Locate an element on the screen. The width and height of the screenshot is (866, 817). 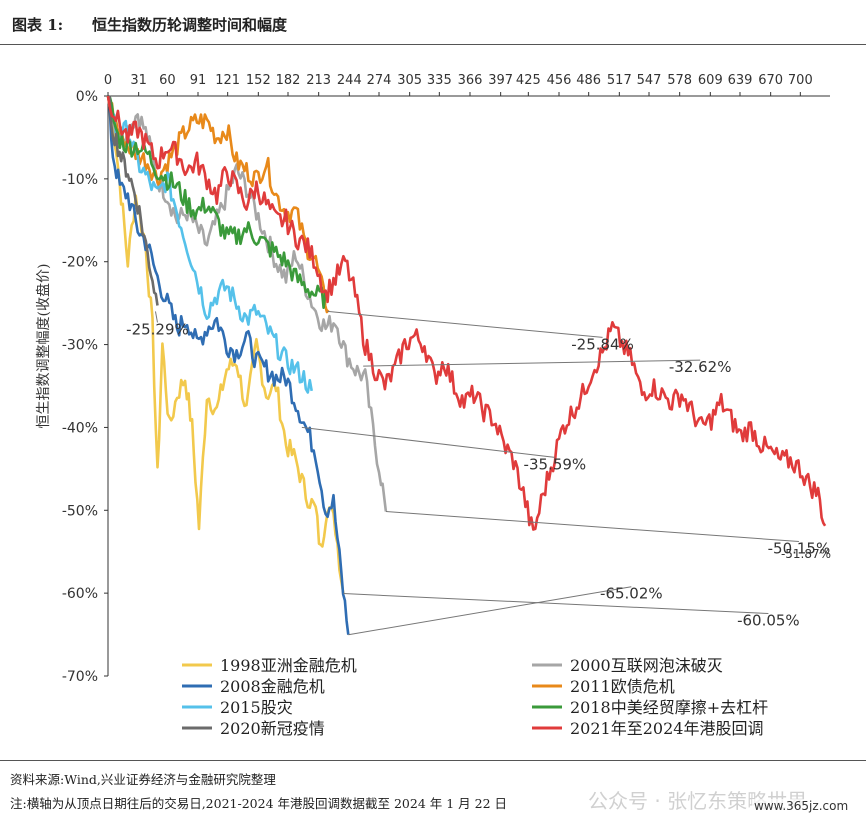
annotation-label: -60.05% is located at coordinates (768, 621).